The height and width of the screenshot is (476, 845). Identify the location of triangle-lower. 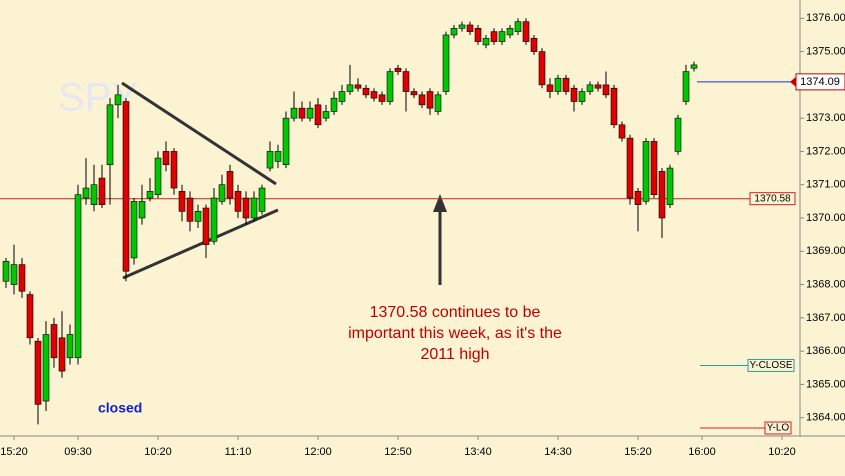
(200, 244).